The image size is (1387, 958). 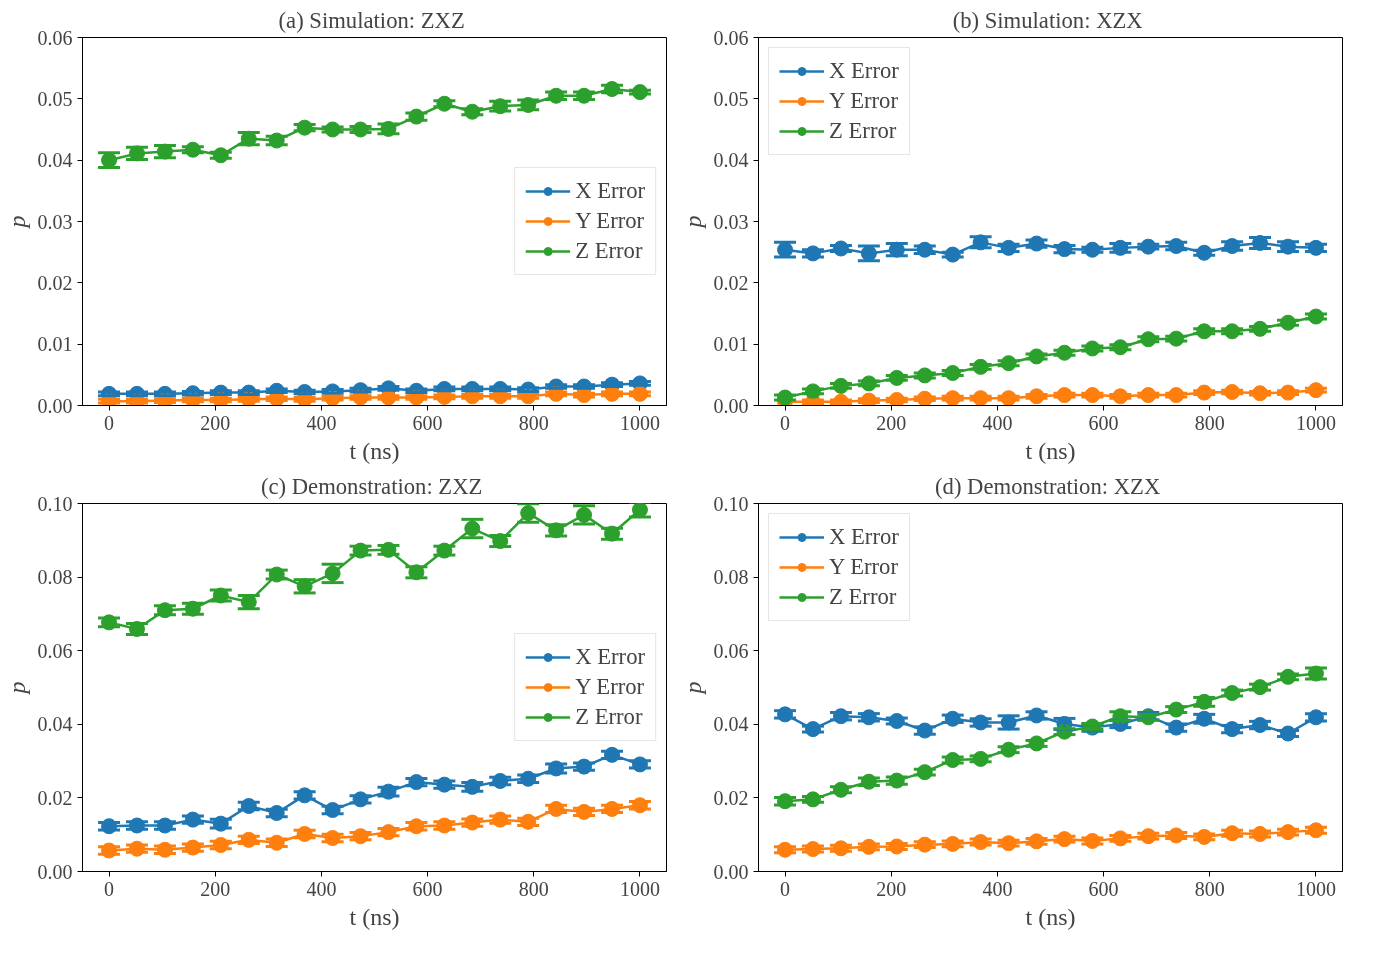 What do you see at coordinates (1047, 20) in the screenshot?
I see `chart-title: (b) Simulation: XZX` at bounding box center [1047, 20].